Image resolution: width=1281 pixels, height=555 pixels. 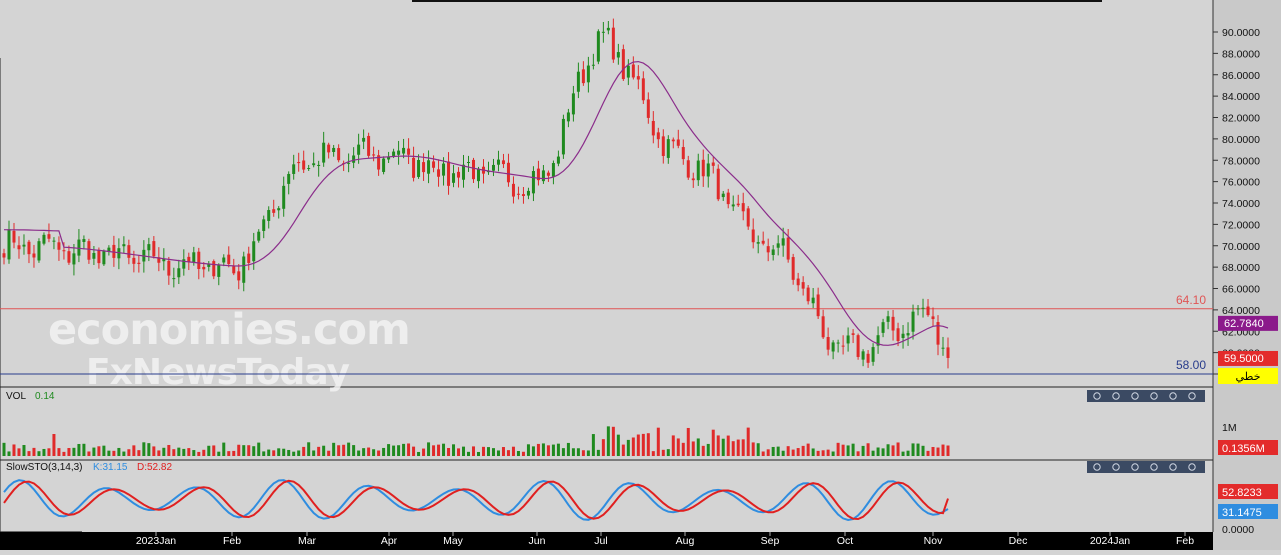 What do you see at coordinates (1241, 140) in the screenshot?
I see `price-tick-label: 80.0000` at bounding box center [1241, 140].